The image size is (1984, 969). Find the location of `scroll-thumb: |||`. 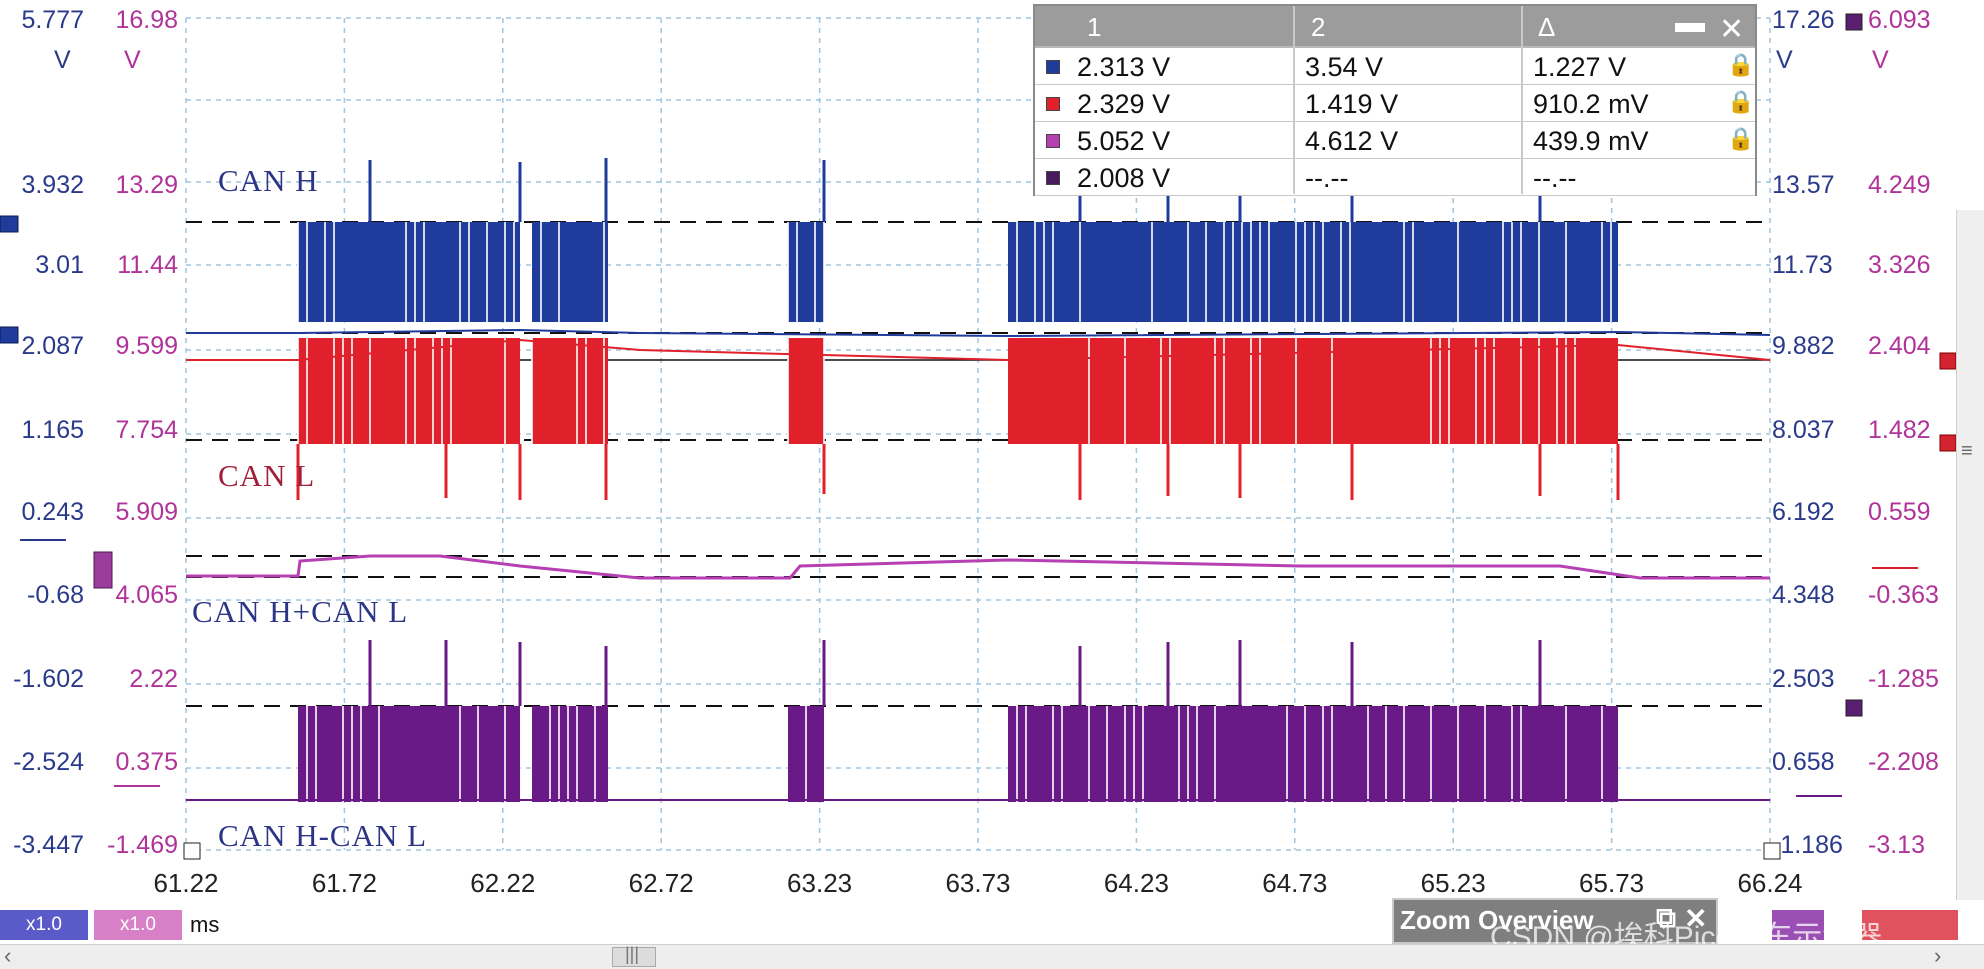

scroll-thumb: ||| is located at coordinates (634, 957).